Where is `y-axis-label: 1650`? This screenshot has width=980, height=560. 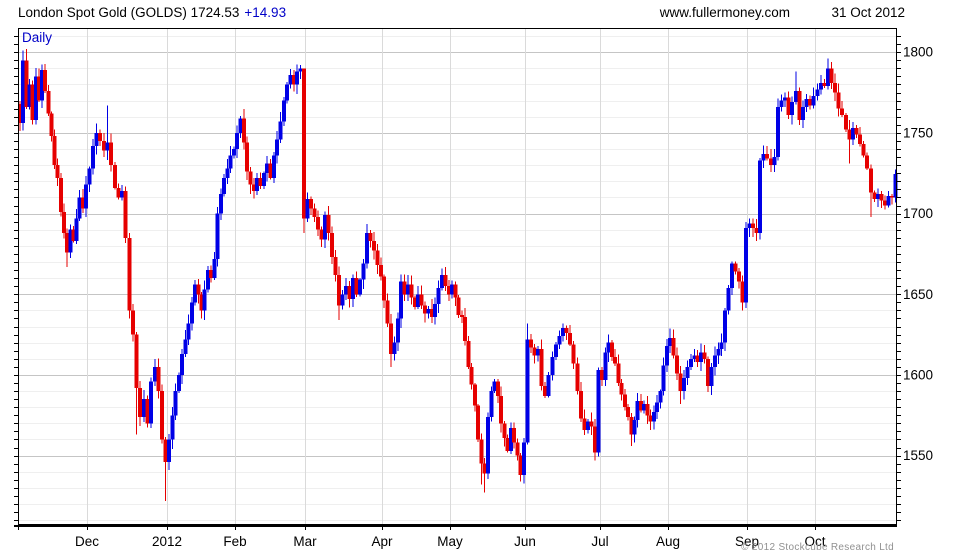 y-axis-label: 1650 is located at coordinates (918, 294).